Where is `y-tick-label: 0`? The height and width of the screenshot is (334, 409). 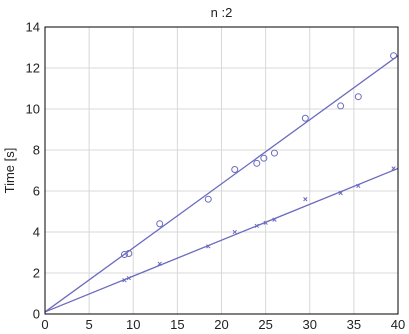 y-tick-label: 0 is located at coordinates (36, 314).